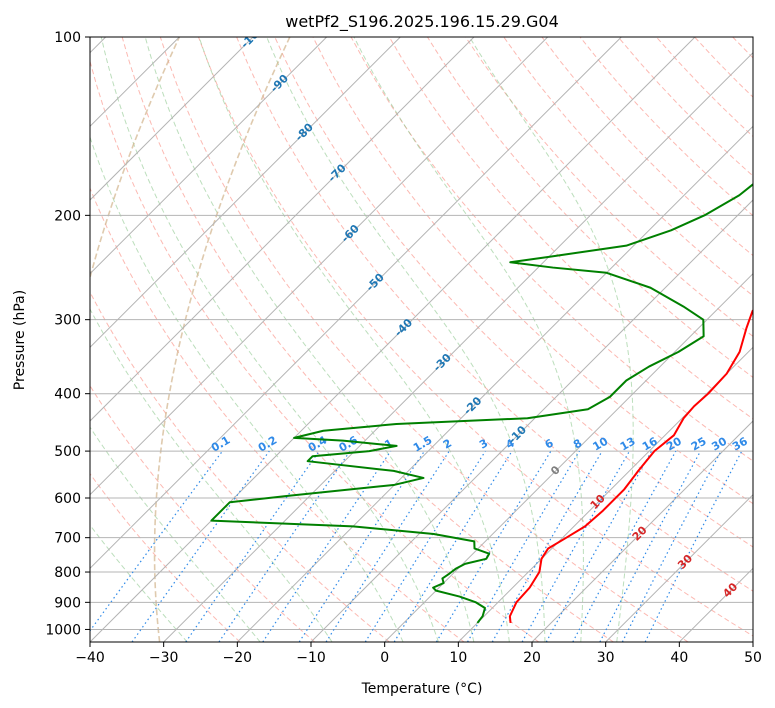 This screenshot has width=775, height=708. I want to click on temperature-profile-line, so click(630, 466).